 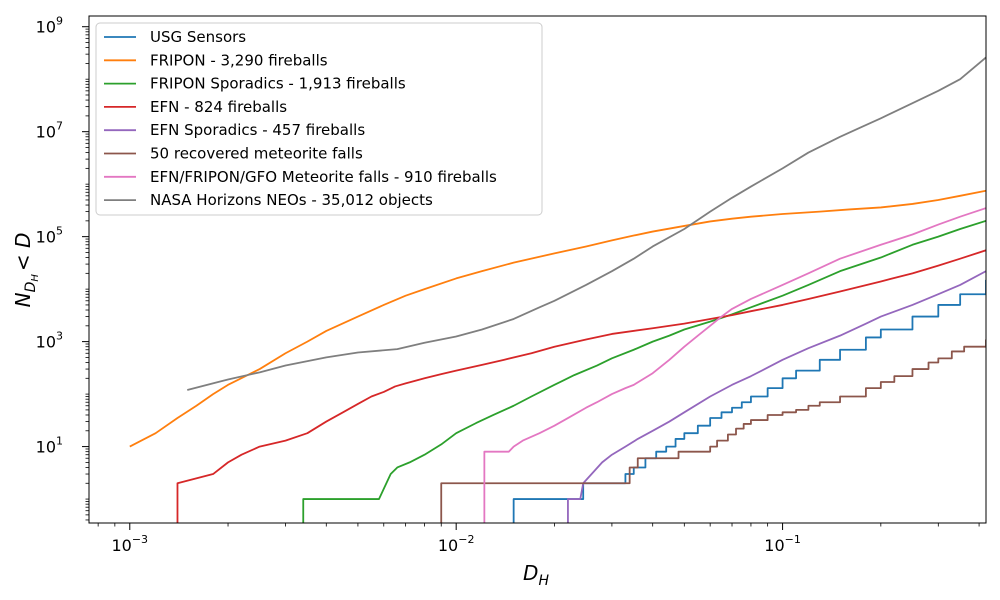 What do you see at coordinates (278, 84) in the screenshot?
I see `legend-label-fripon-sporadics-1-913-fireballs: FRIPON Sporadics - 1,913 fireballs` at bounding box center [278, 84].